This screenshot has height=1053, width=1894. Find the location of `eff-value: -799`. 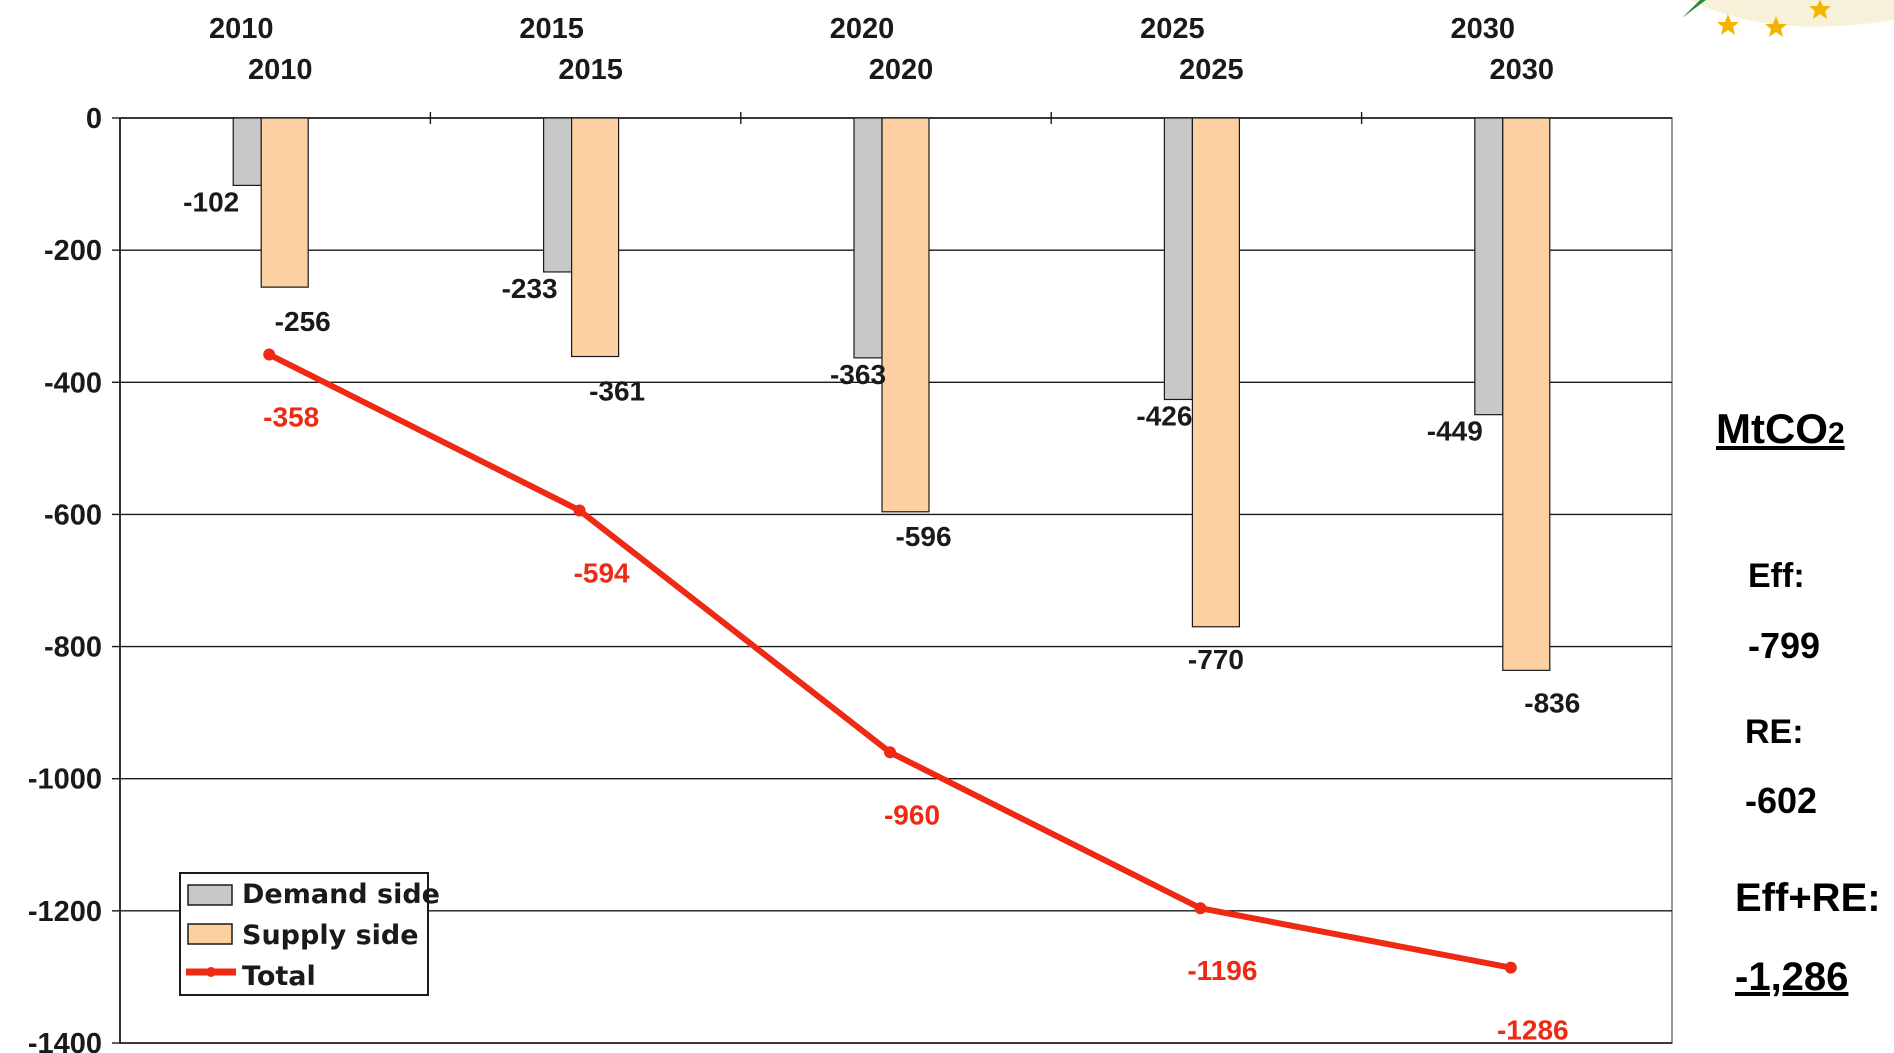

eff-value: -799 is located at coordinates (1784, 645).